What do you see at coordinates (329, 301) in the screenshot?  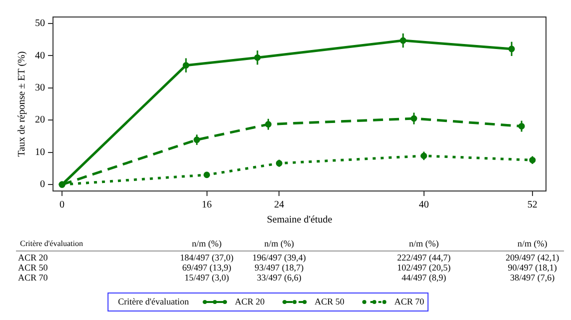 I see `legend-label: ACR 50` at bounding box center [329, 301].